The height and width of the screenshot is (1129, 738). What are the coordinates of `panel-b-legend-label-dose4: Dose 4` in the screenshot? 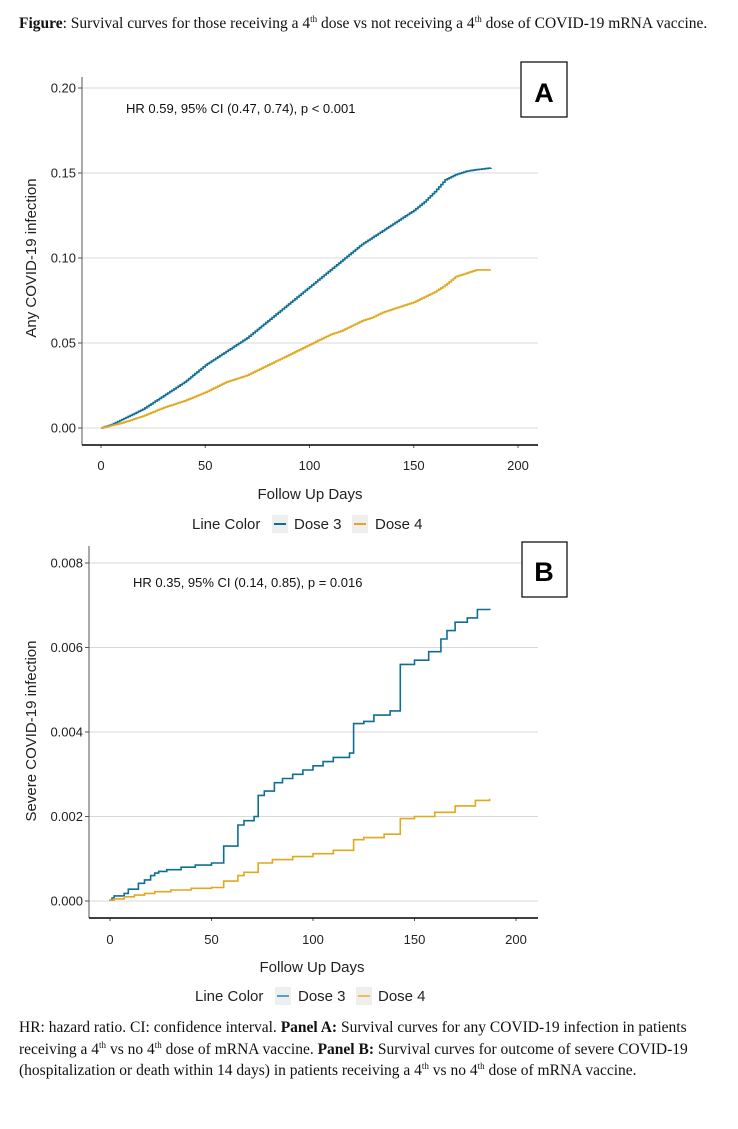 It's located at (402, 996).